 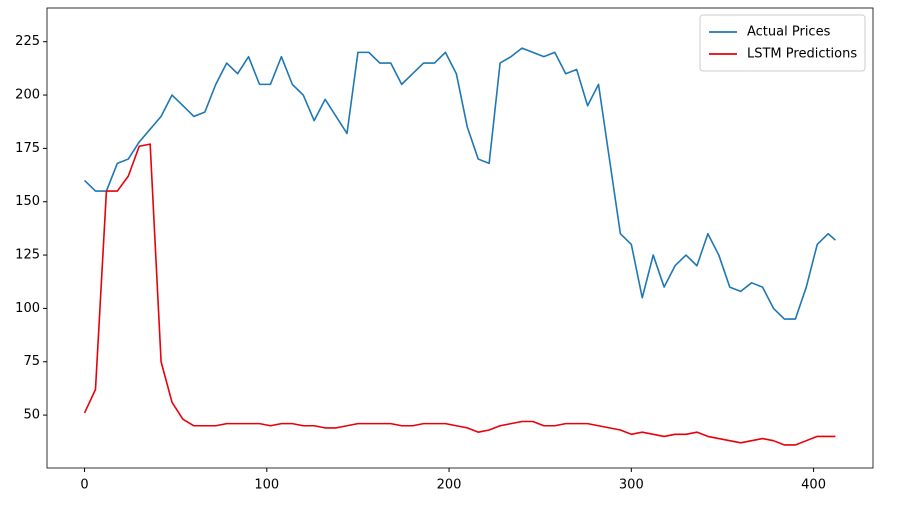 I want to click on y-tick-label: 75, so click(x=31, y=361).